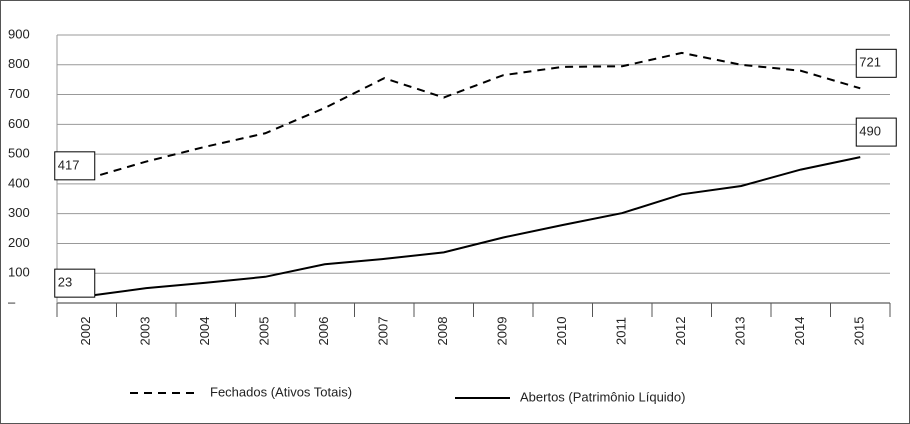  I want to click on x-tick-label: 2011, so click(621, 331).